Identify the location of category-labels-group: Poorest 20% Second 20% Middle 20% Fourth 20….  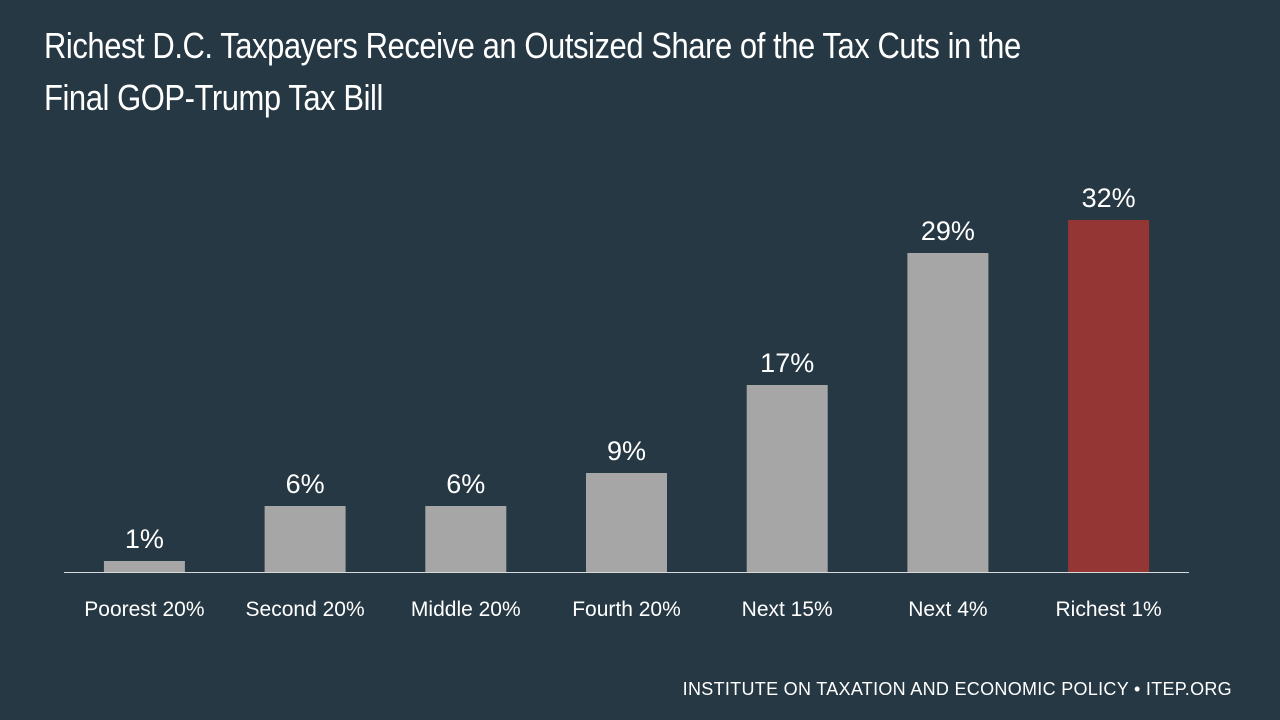
(622, 609).